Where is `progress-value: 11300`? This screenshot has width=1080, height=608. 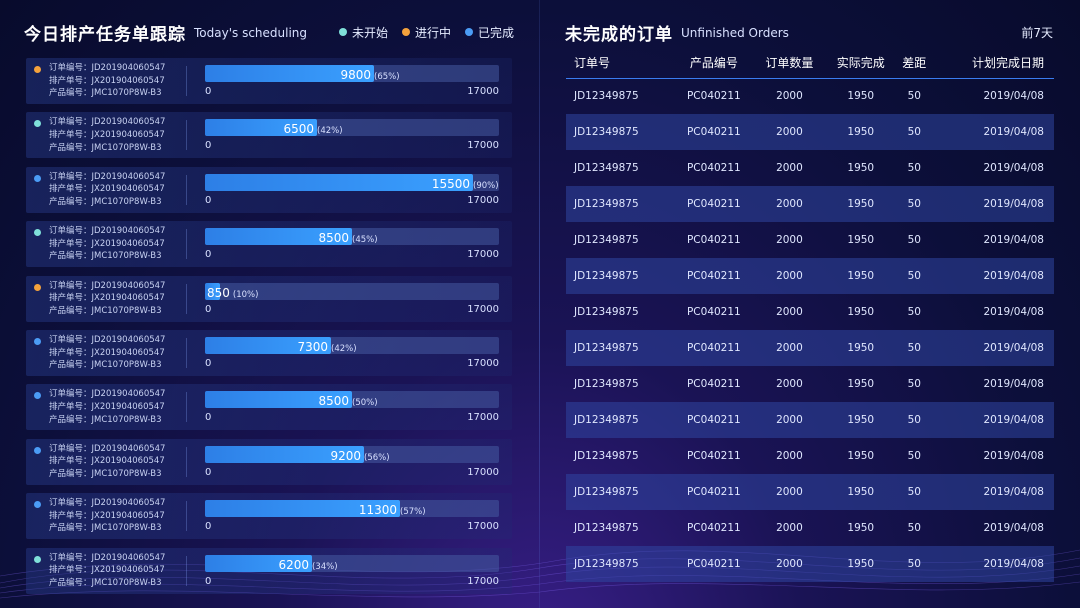
progress-value: 11300 is located at coordinates (377, 510).